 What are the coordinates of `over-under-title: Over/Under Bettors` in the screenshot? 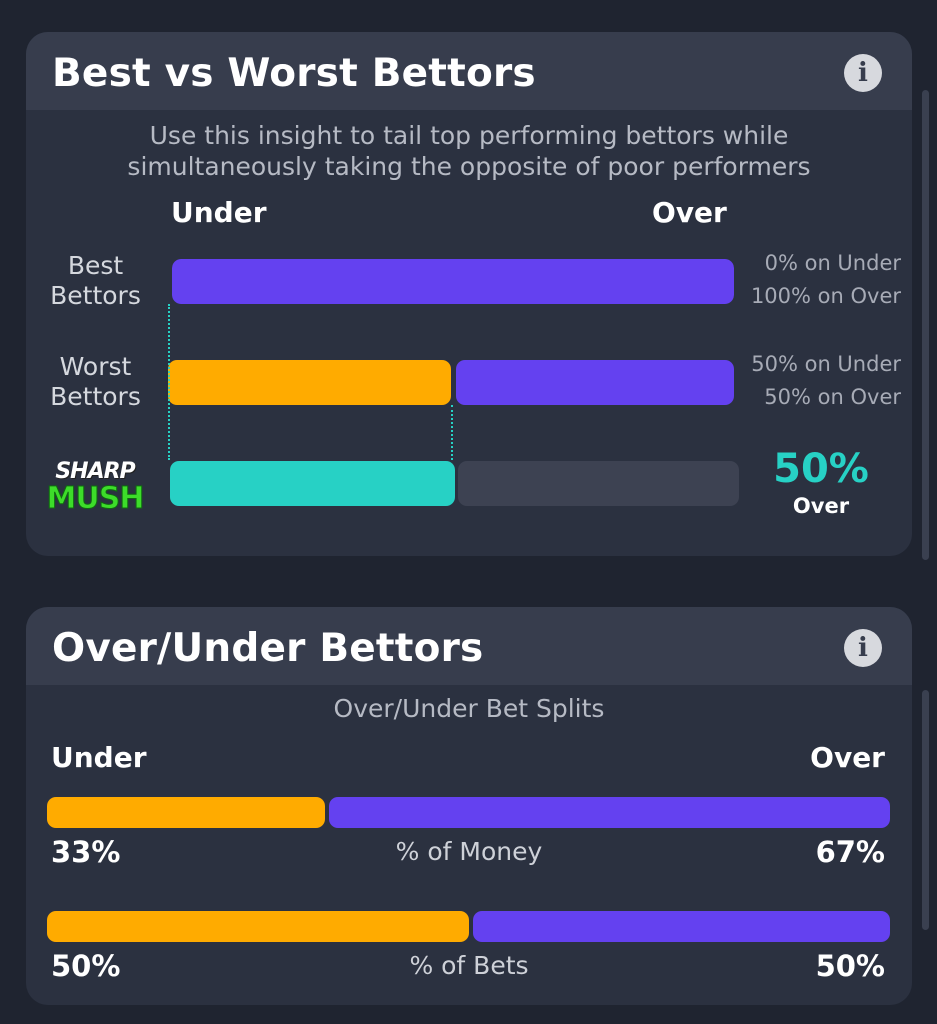 It's located at (268, 648).